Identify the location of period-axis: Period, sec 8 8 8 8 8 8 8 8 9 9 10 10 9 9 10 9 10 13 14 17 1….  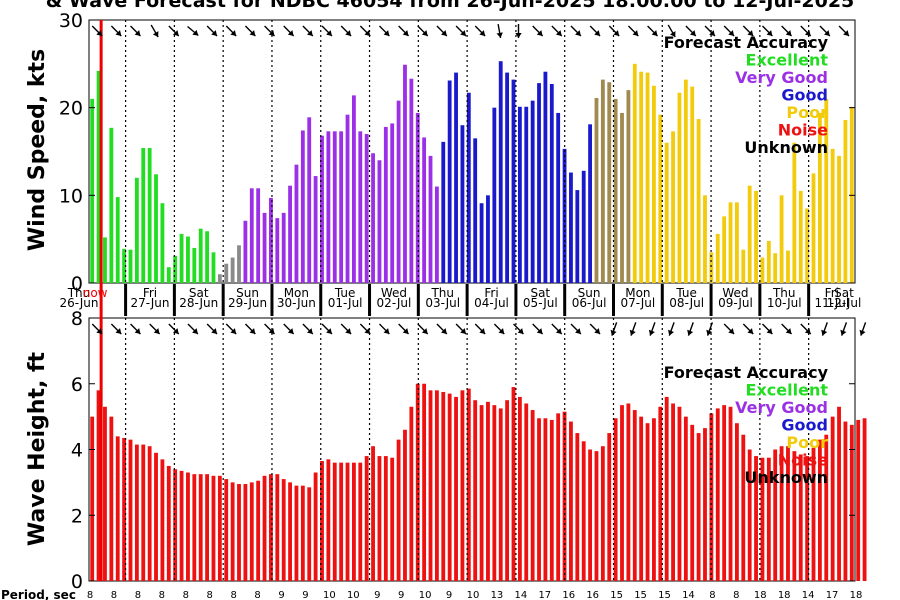
(431, 594).